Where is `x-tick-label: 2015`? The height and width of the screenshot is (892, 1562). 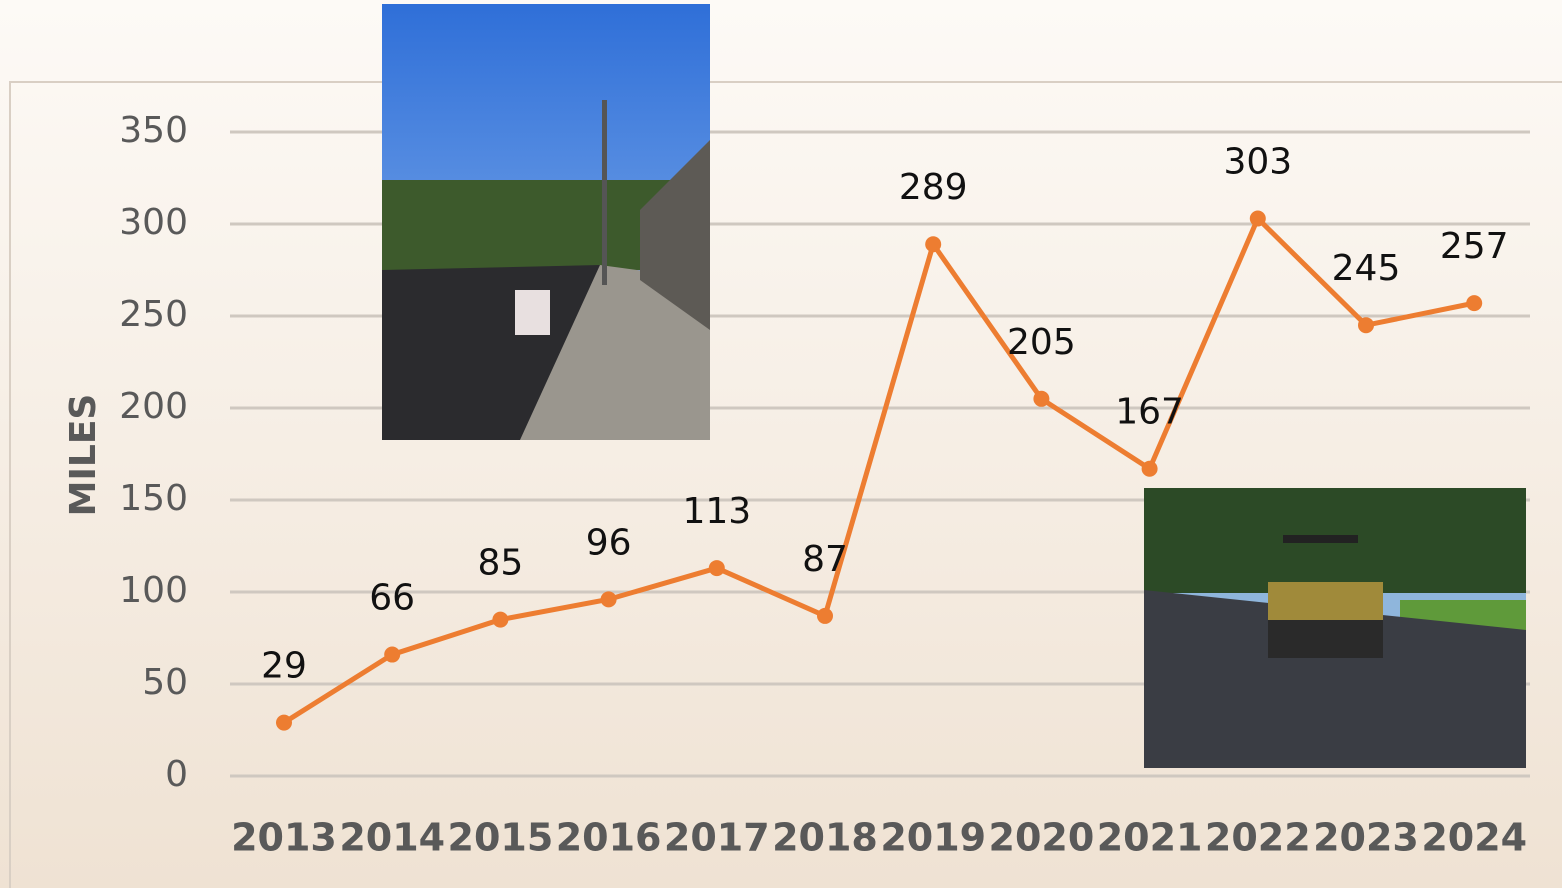 x-tick-label: 2015 is located at coordinates (501, 838).